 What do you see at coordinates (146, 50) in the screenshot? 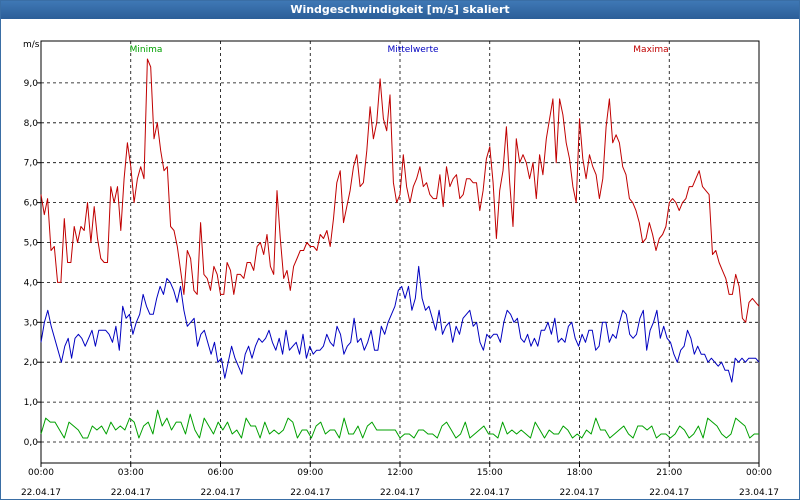
I see `legend-entry-minima: Minima` at bounding box center [146, 50].